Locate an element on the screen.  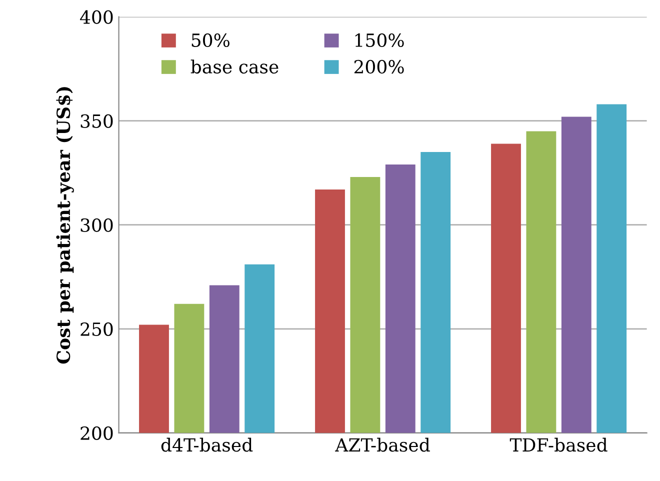
legend-label: 200% is located at coordinates (379, 67).